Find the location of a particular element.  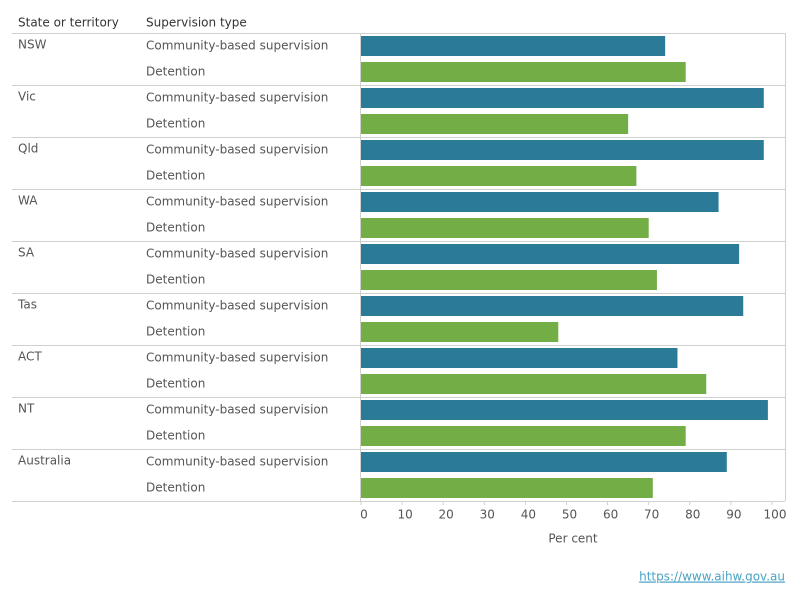

x-axis-title: Per cent is located at coordinates (573, 539).